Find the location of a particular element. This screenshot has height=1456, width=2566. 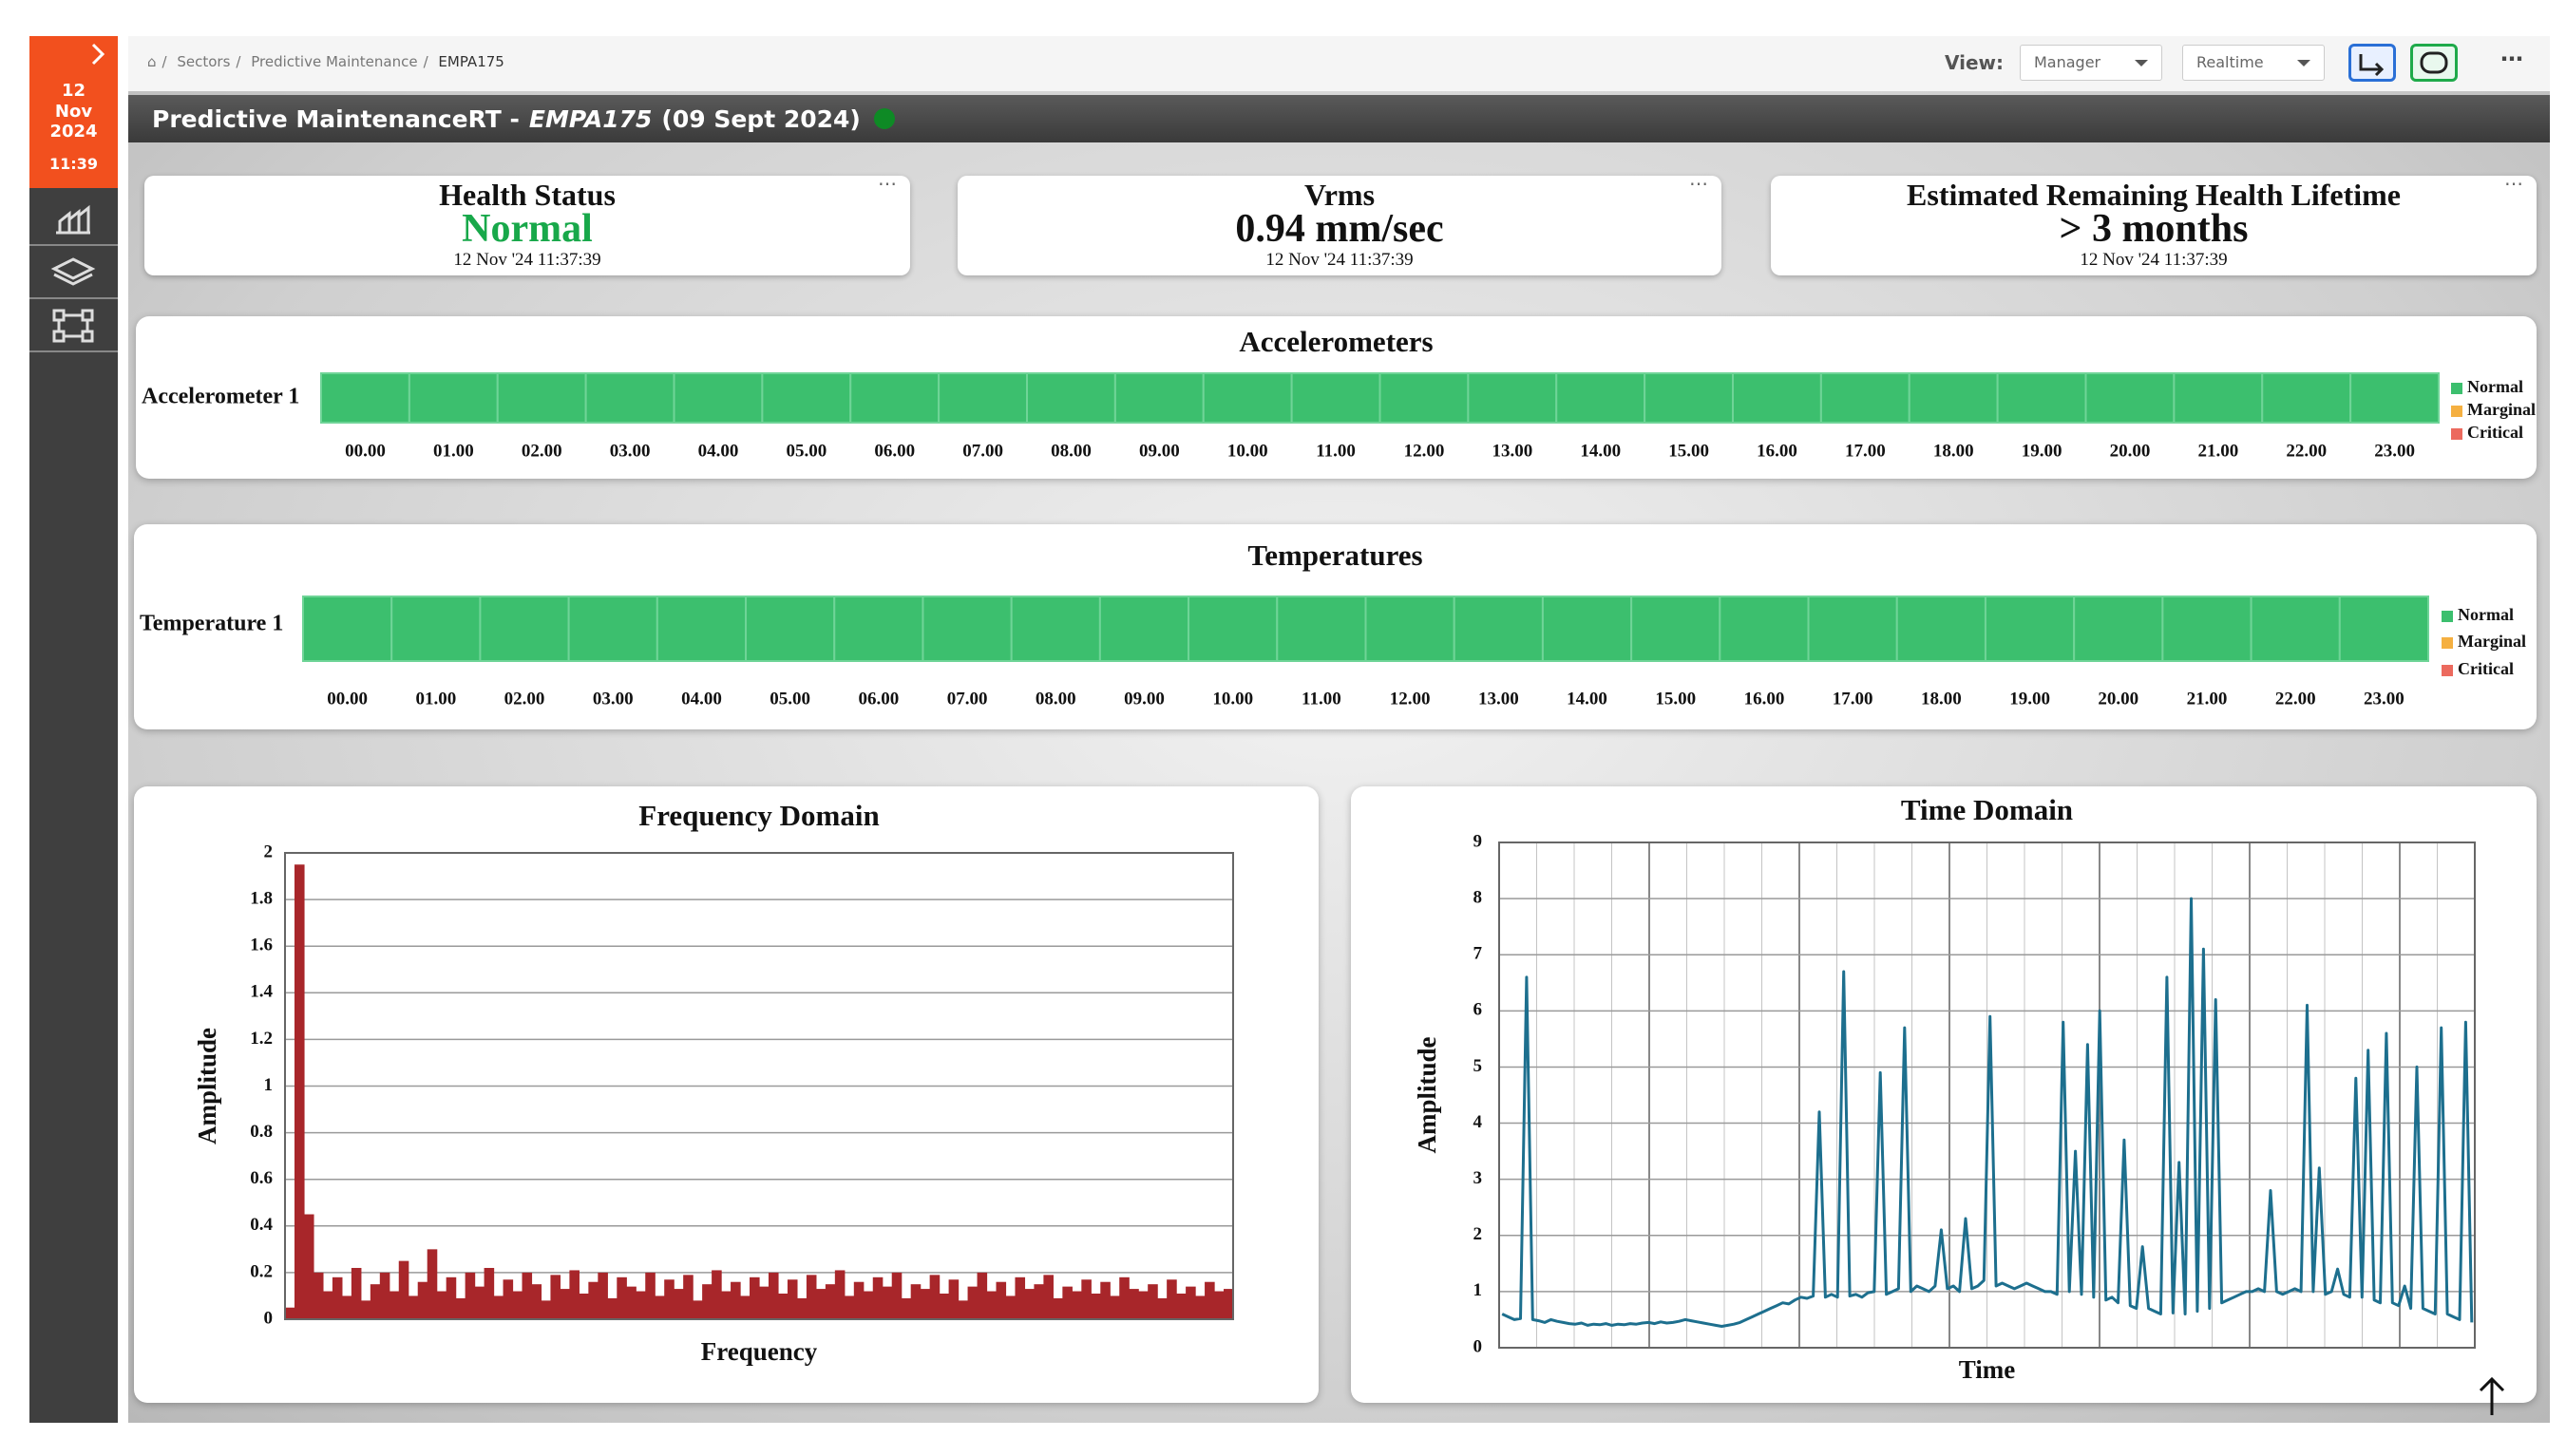

export-button is located at coordinates (2372, 63).